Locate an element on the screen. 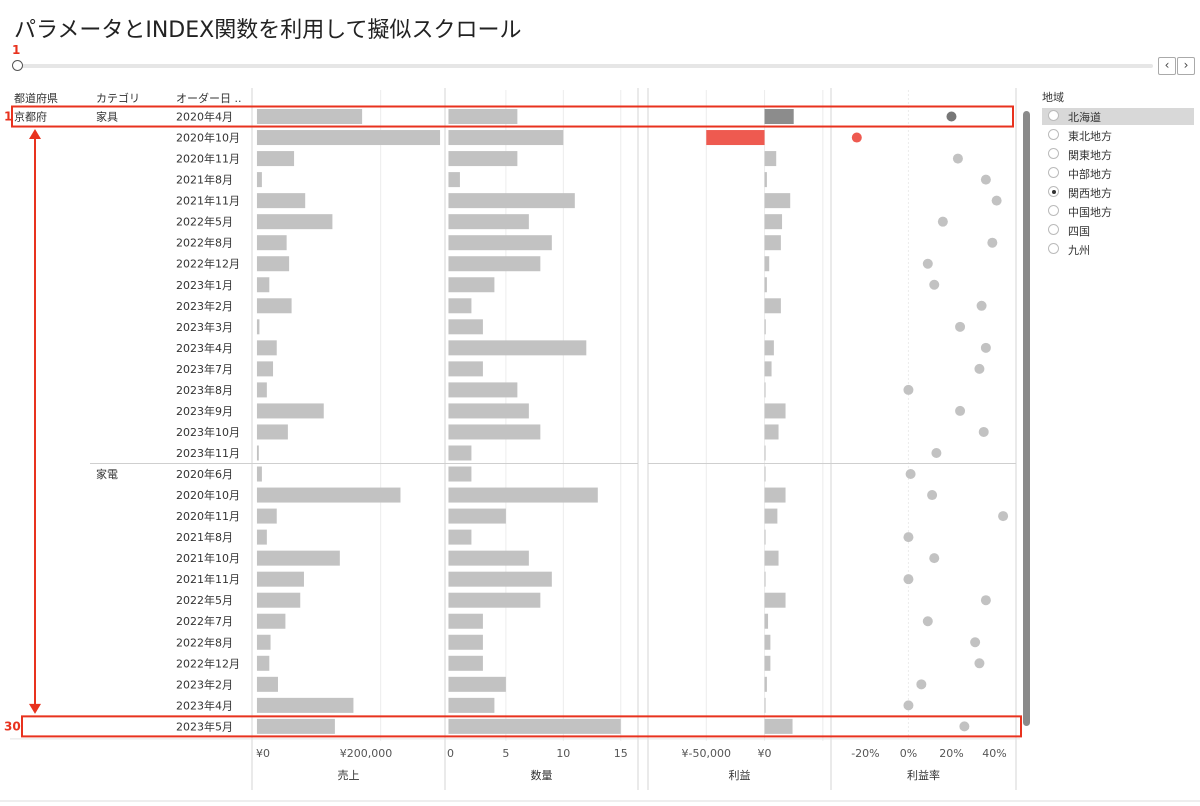 This screenshot has width=1200, height=806. header-category: カテゴリ is located at coordinates (118, 98).